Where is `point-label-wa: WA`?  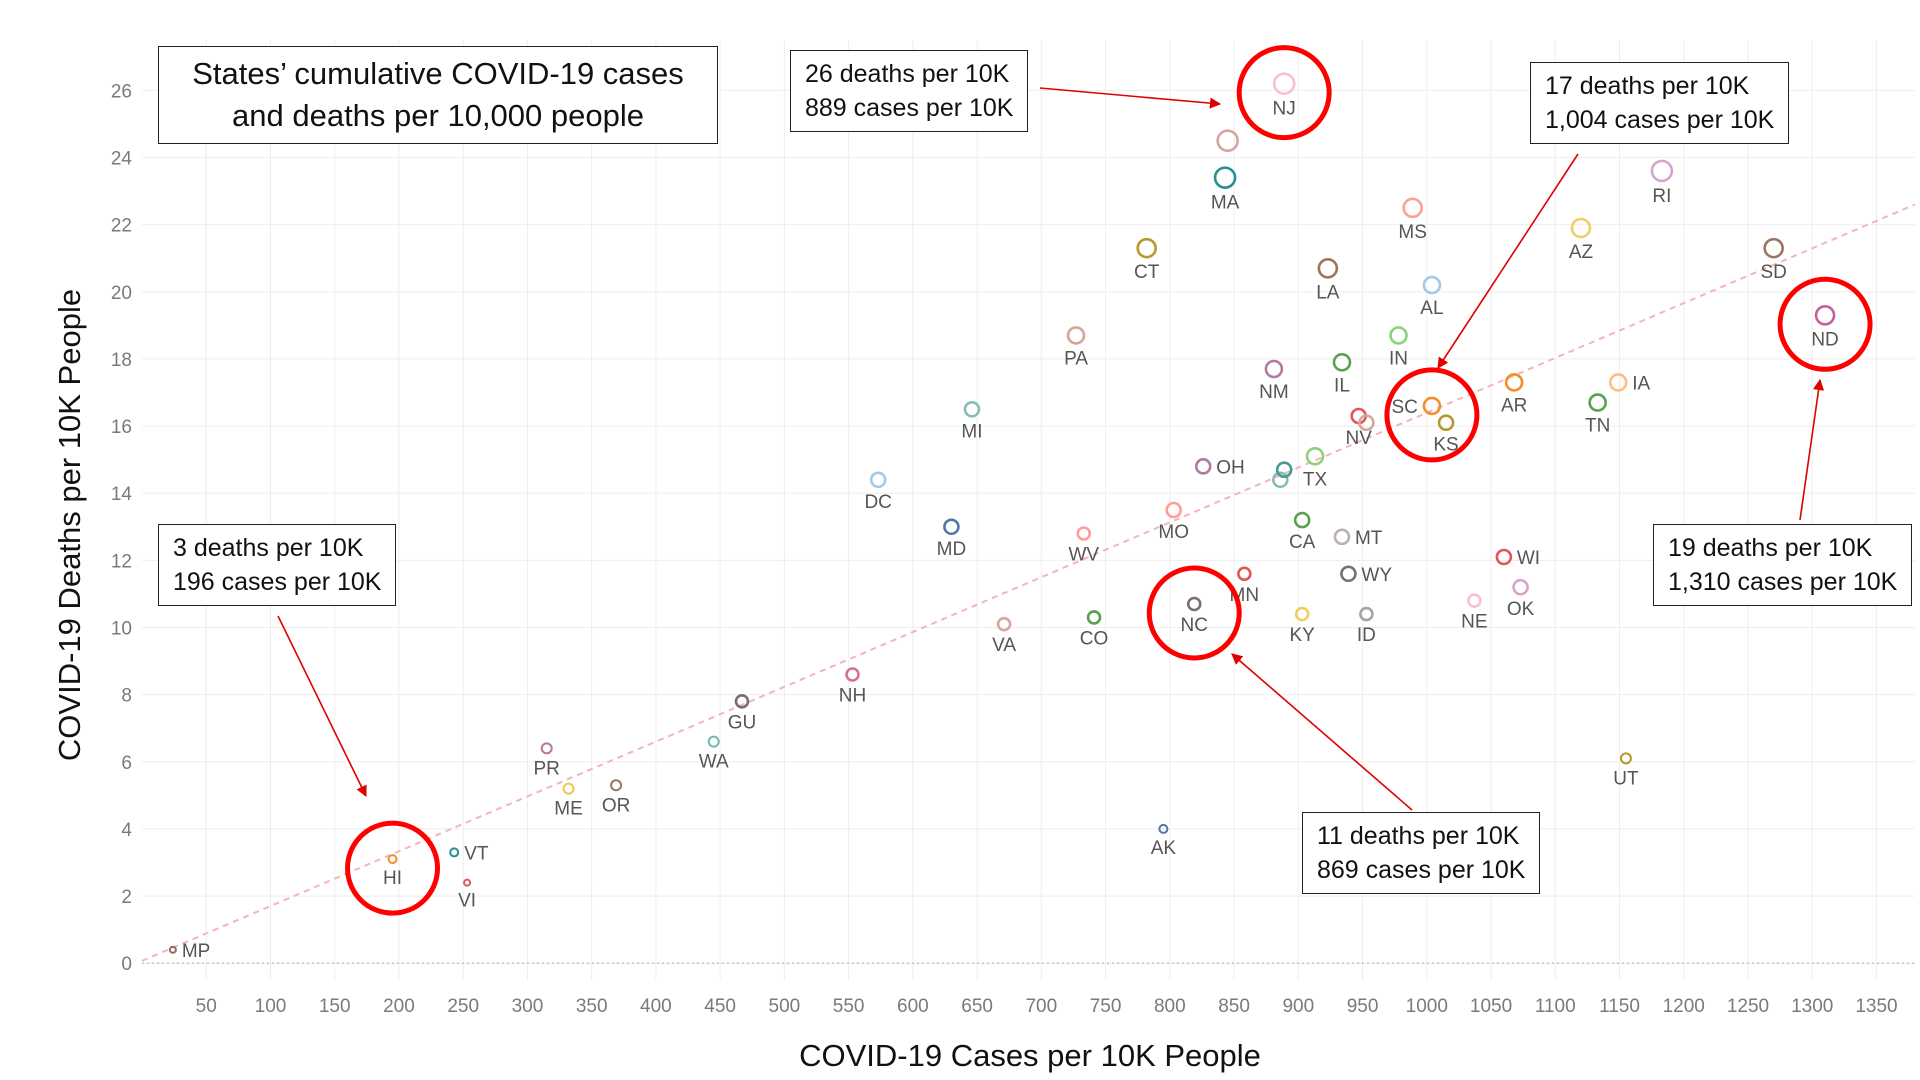 point-label-wa: WA is located at coordinates (714, 762).